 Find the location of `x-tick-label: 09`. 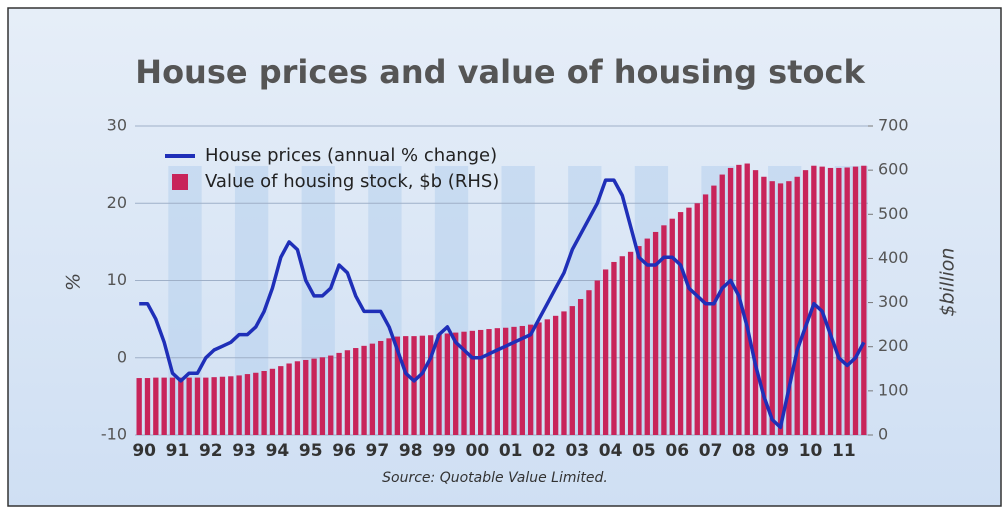

x-tick-label: 09 is located at coordinates (777, 451).